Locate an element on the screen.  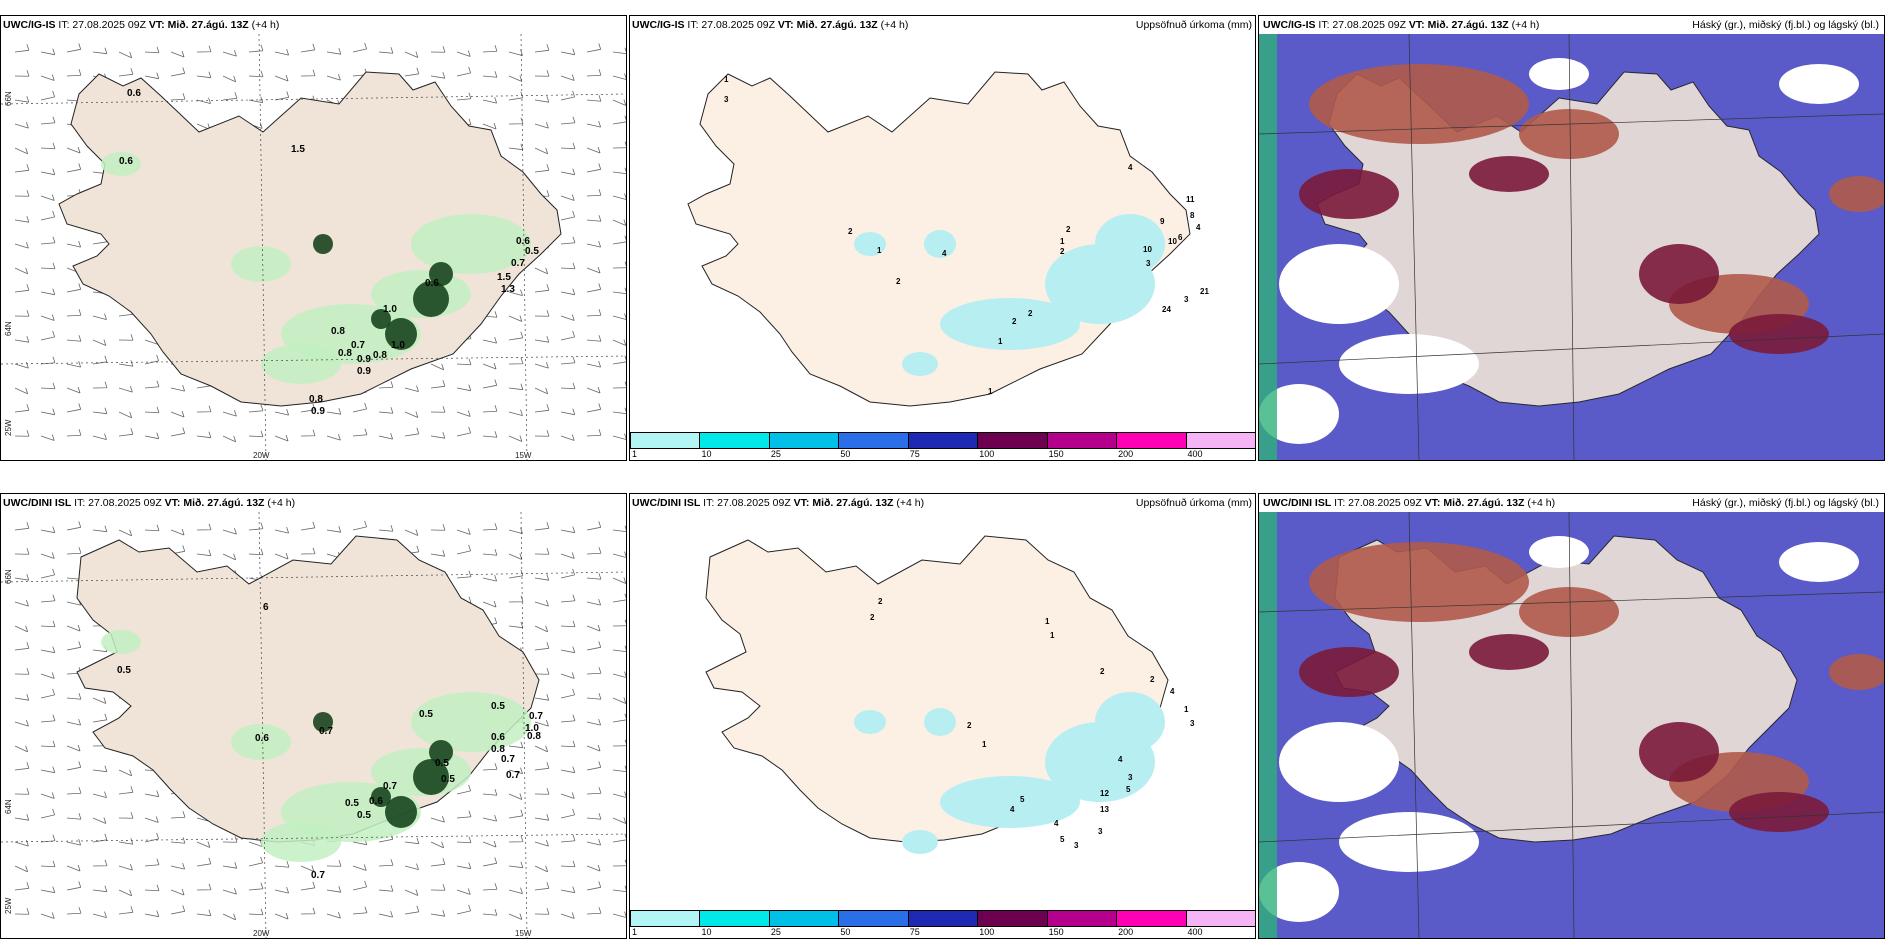
precip-colorbar: 1 10 25 50 75 100 150 200 400 is located at coordinates (942, 446).